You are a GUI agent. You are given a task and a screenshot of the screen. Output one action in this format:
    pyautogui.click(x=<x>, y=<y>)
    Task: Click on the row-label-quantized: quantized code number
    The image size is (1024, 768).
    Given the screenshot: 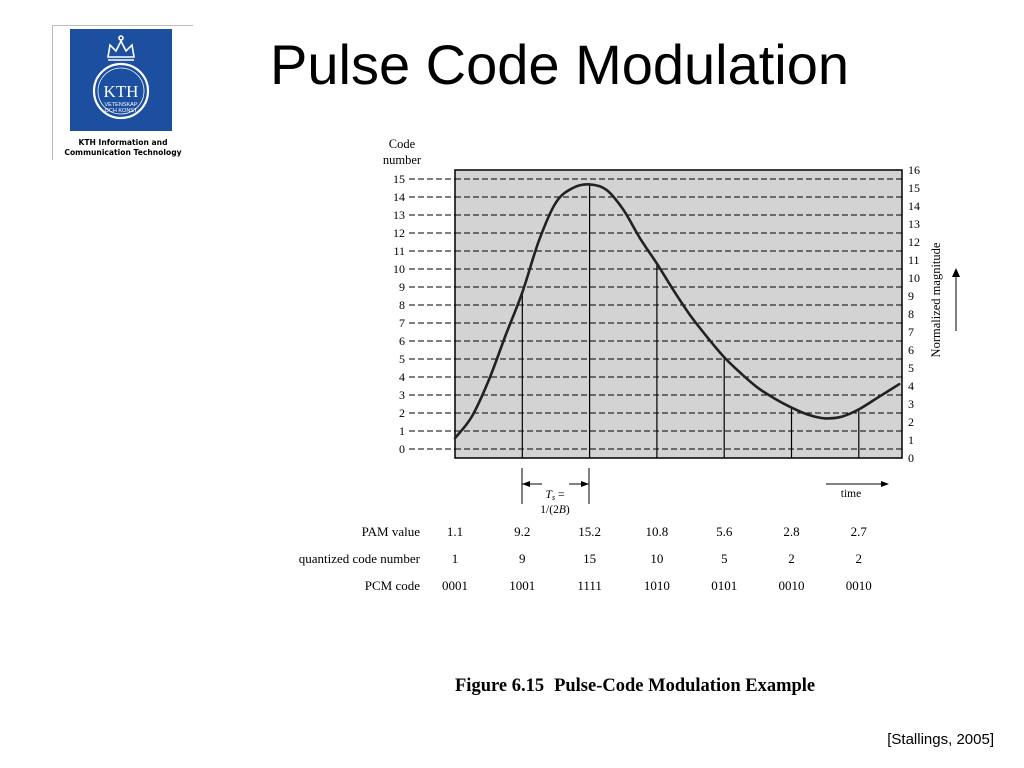 What is the action you would take?
    pyautogui.click(x=360, y=558)
    